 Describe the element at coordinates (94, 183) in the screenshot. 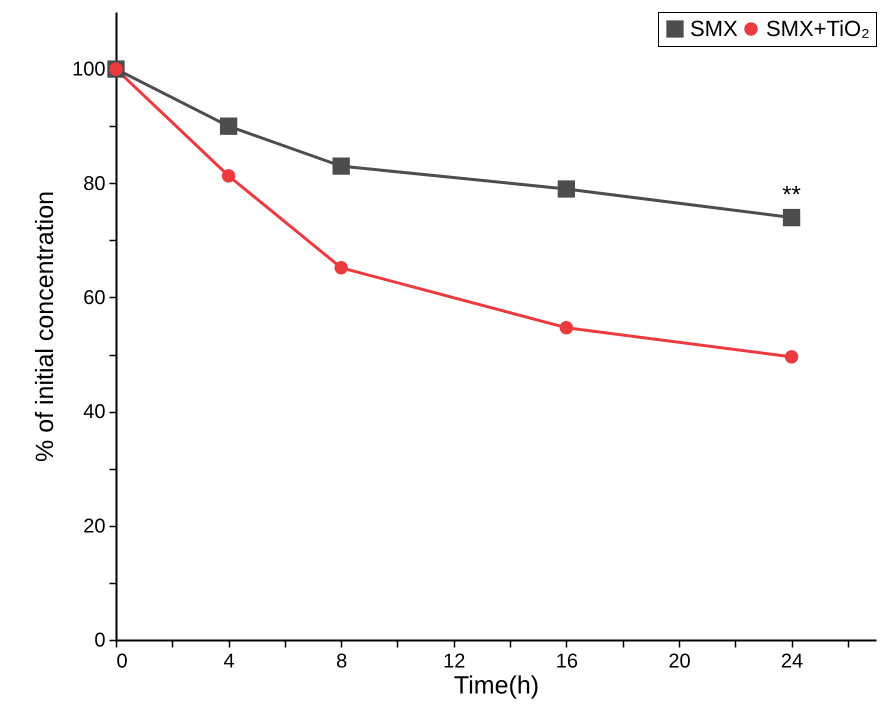

I see `y-tick-label: 80` at that location.